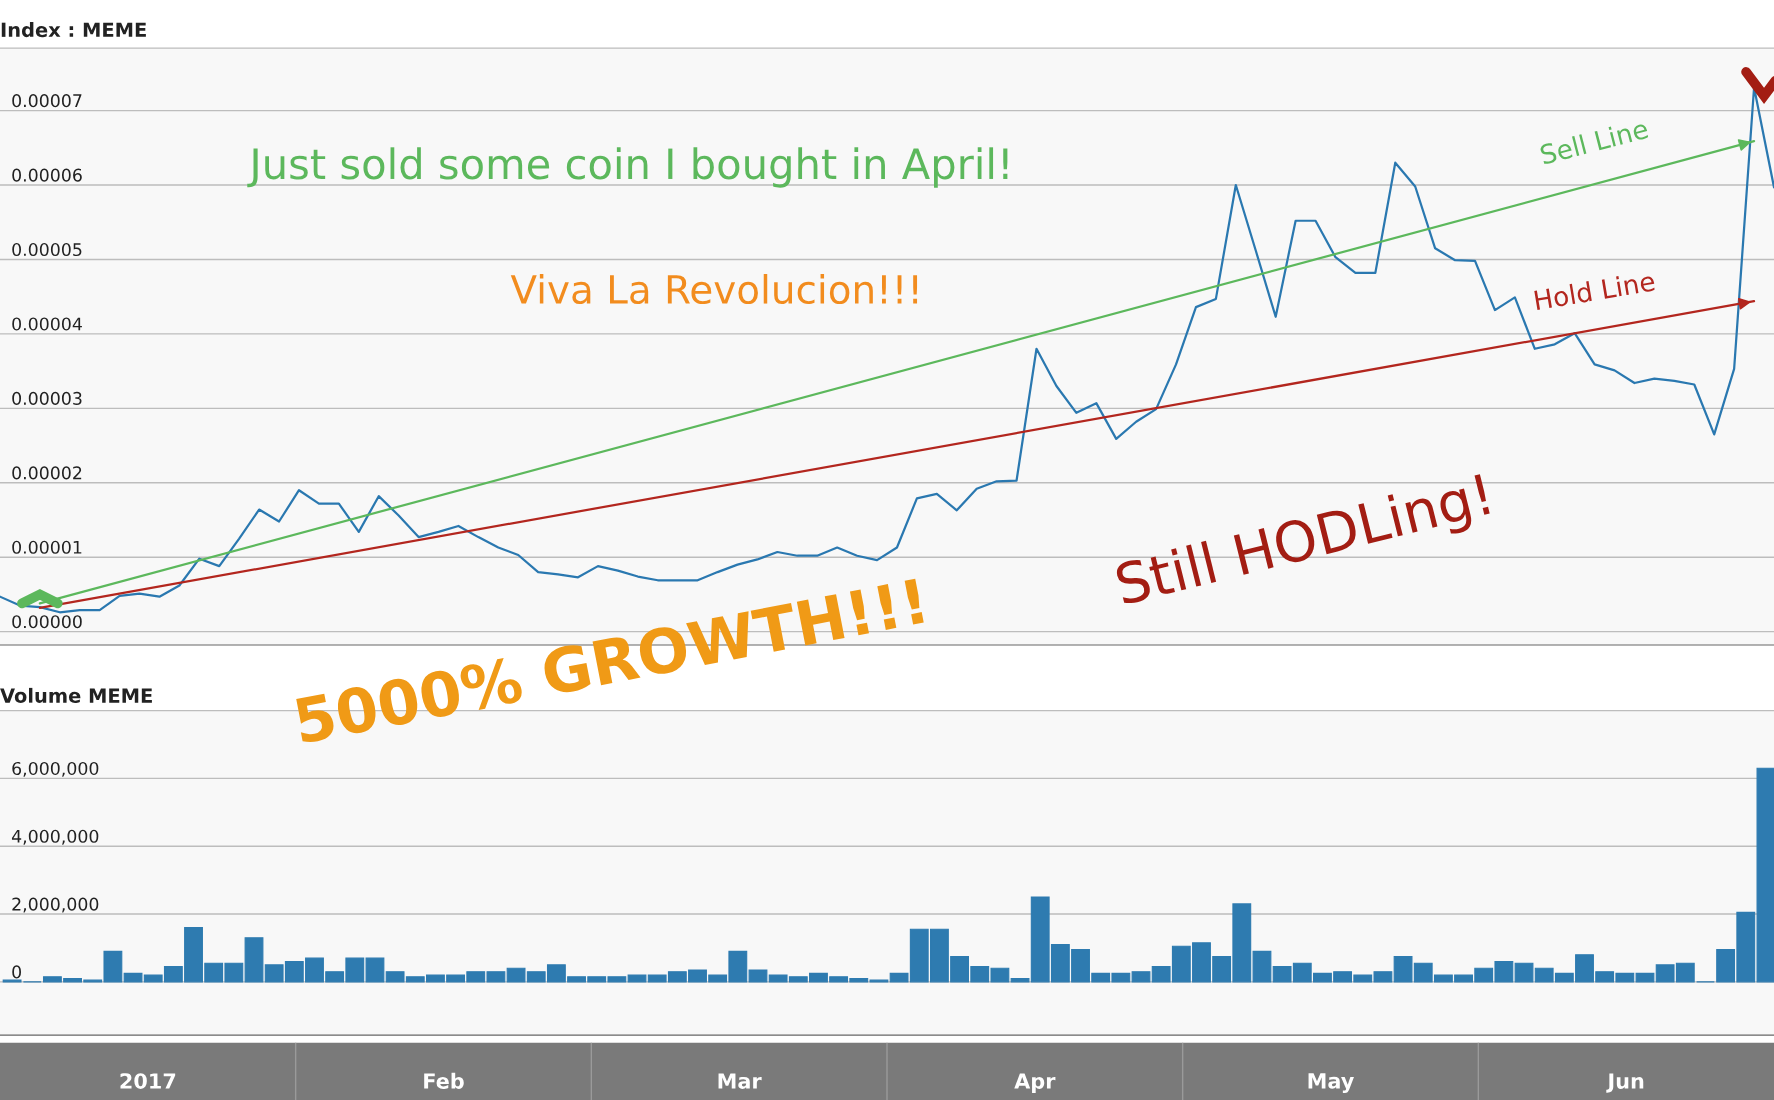  What do you see at coordinates (1594, 141) in the screenshot?
I see `text: Sell Line` at bounding box center [1594, 141].